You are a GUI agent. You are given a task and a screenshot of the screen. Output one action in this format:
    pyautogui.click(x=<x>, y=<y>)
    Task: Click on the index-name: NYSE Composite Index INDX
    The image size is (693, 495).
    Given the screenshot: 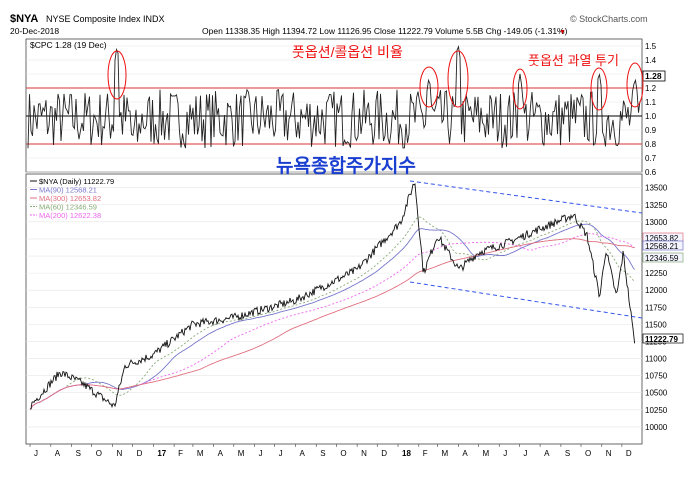 What is the action you would take?
    pyautogui.click(x=105, y=19)
    